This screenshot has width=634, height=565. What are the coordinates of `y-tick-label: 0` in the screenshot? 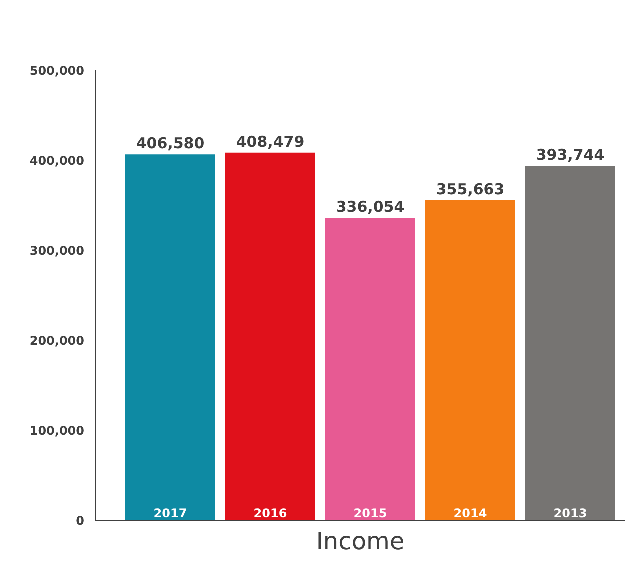 It's located at (80, 521).